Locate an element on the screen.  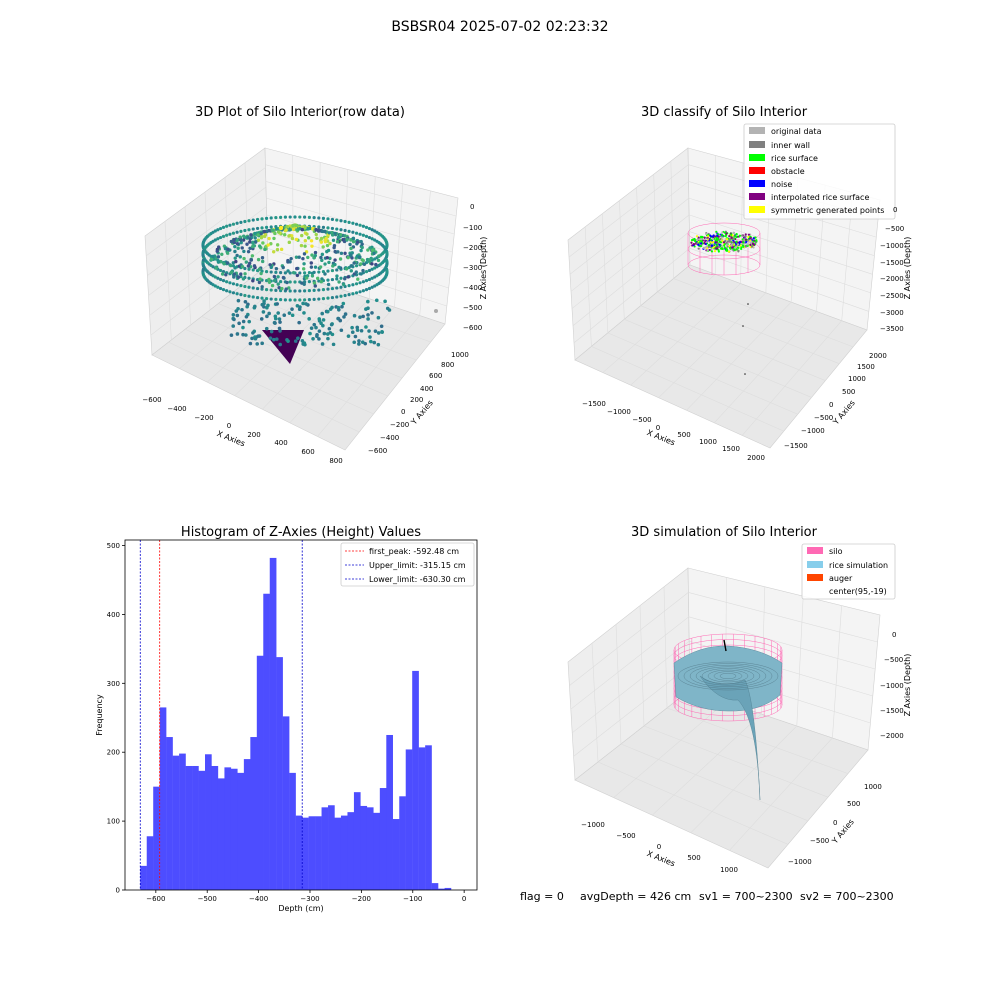
classify-y-axis-label: Y Axies is located at coordinates (844, 412).